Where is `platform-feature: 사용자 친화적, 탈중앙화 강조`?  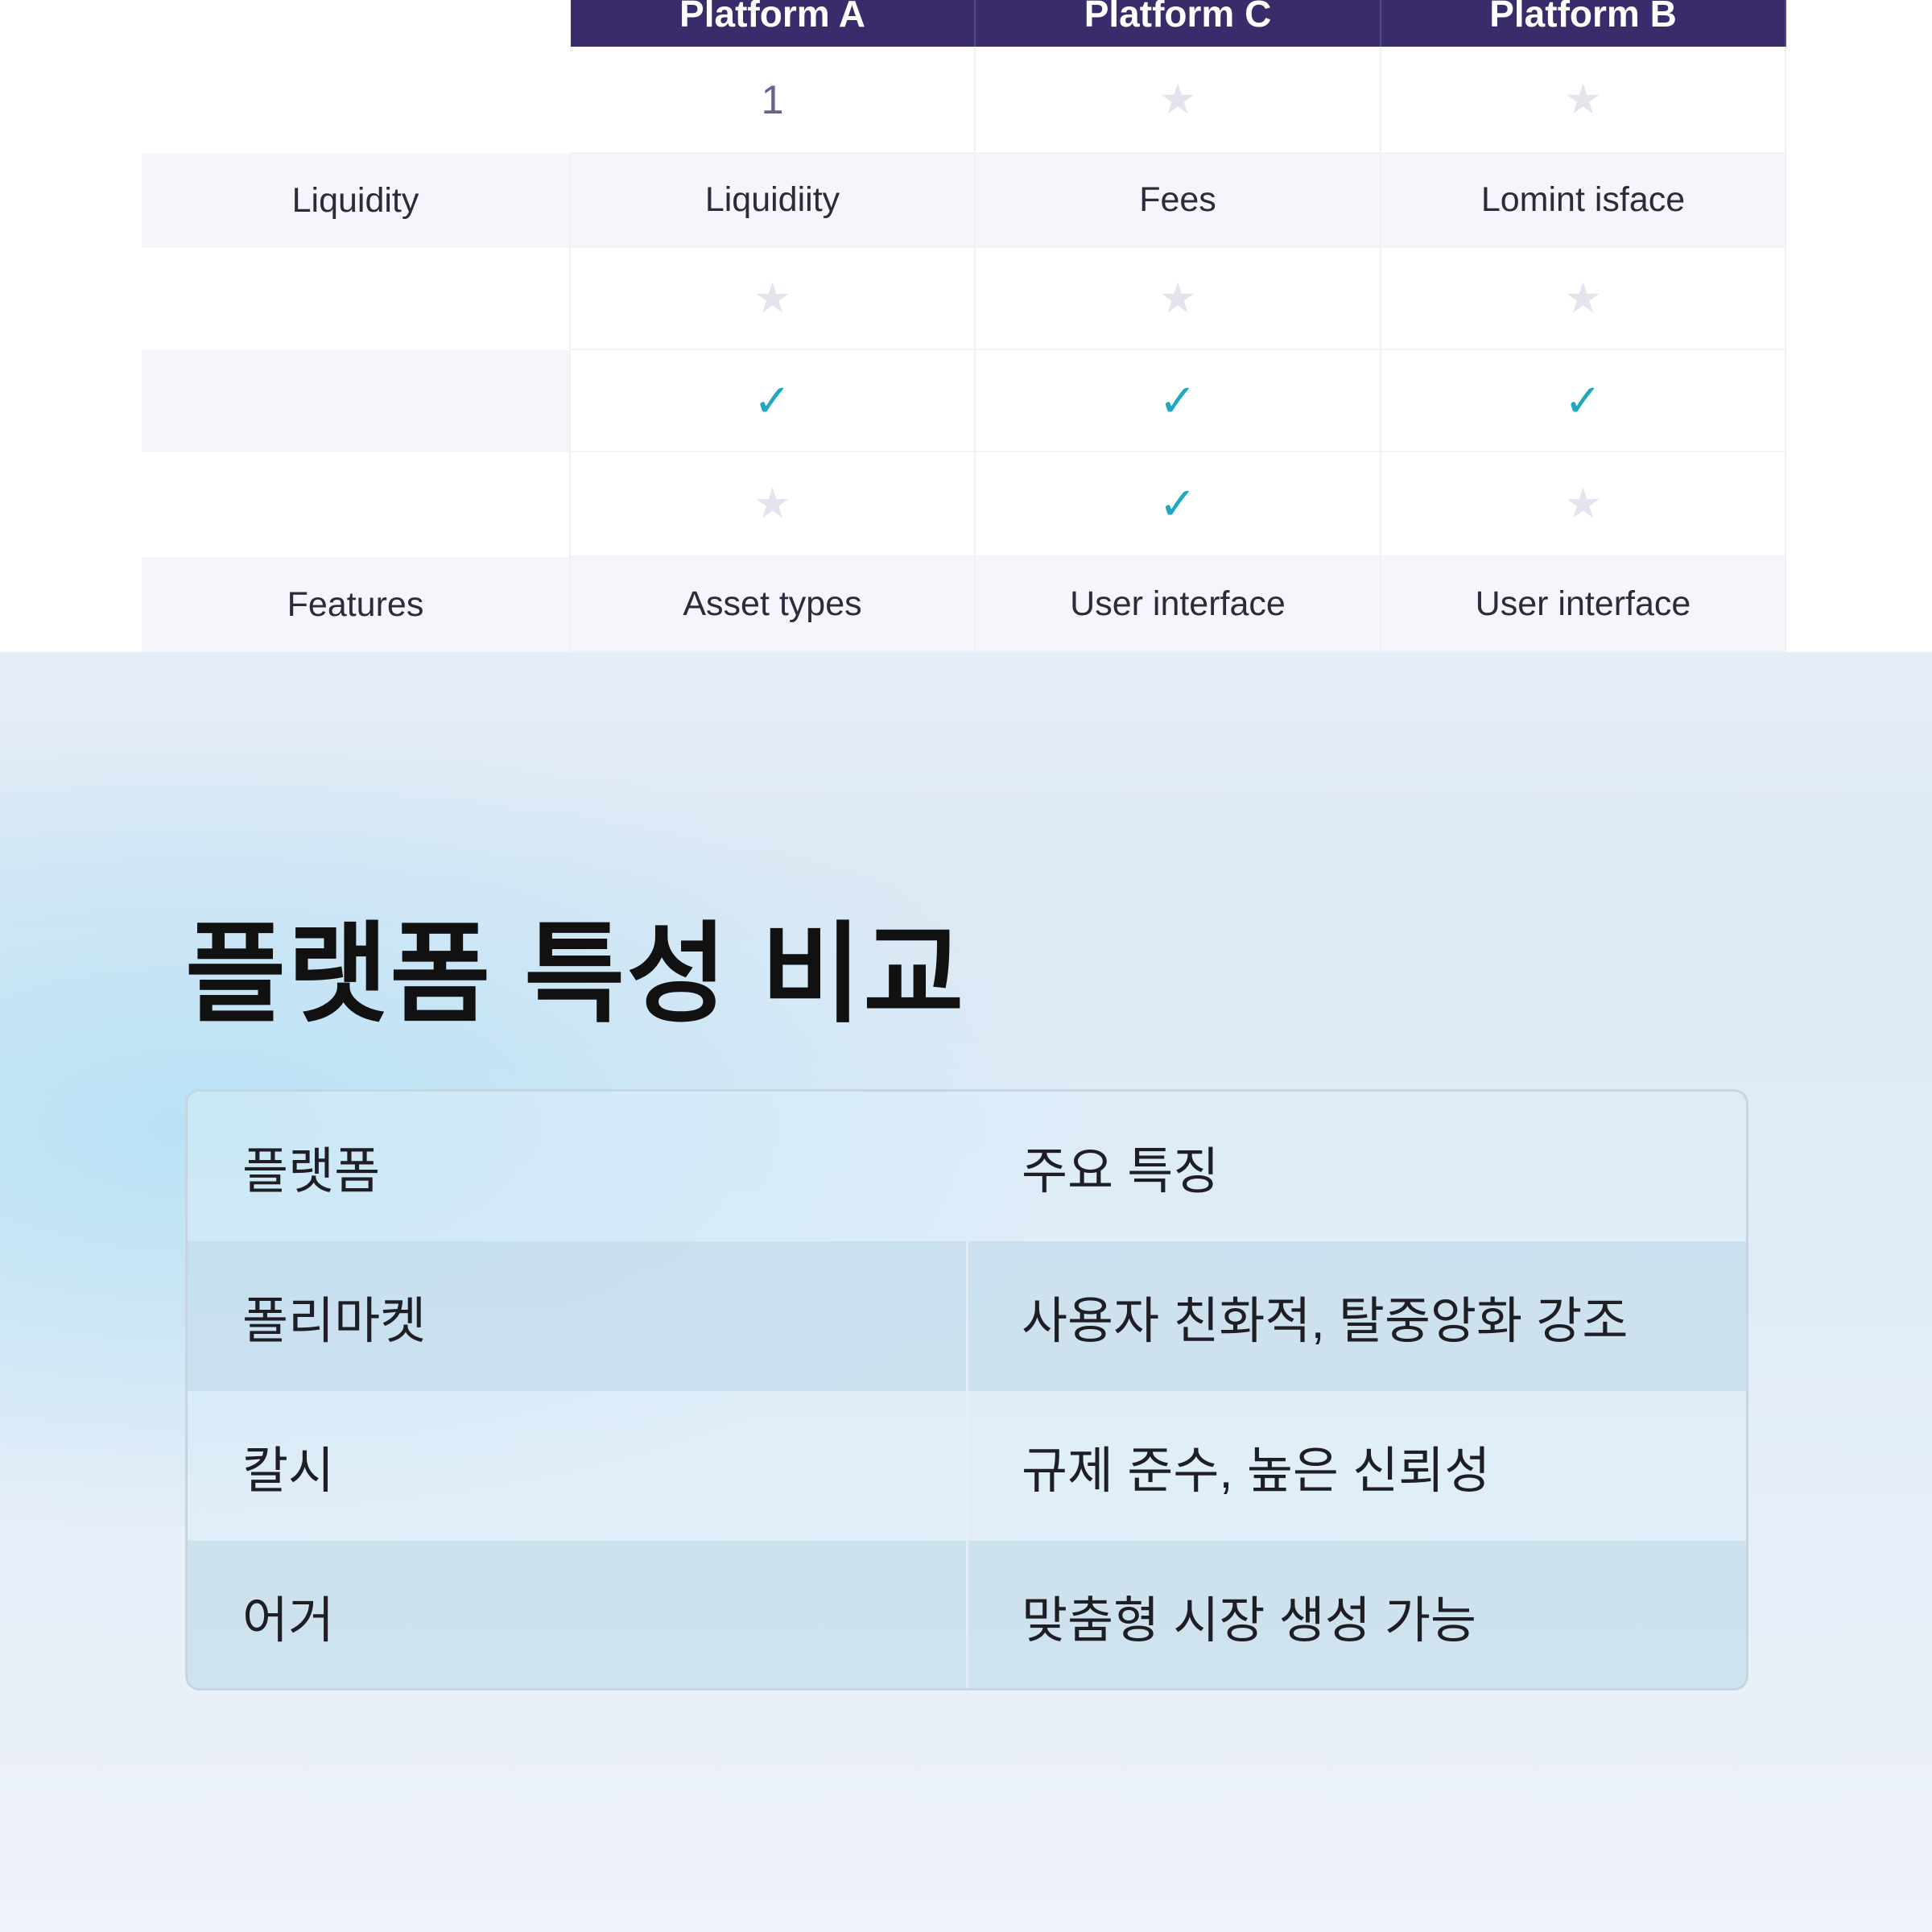
platform-feature: 사용자 친화적, 탈중앙화 강조 is located at coordinates (1325, 1321).